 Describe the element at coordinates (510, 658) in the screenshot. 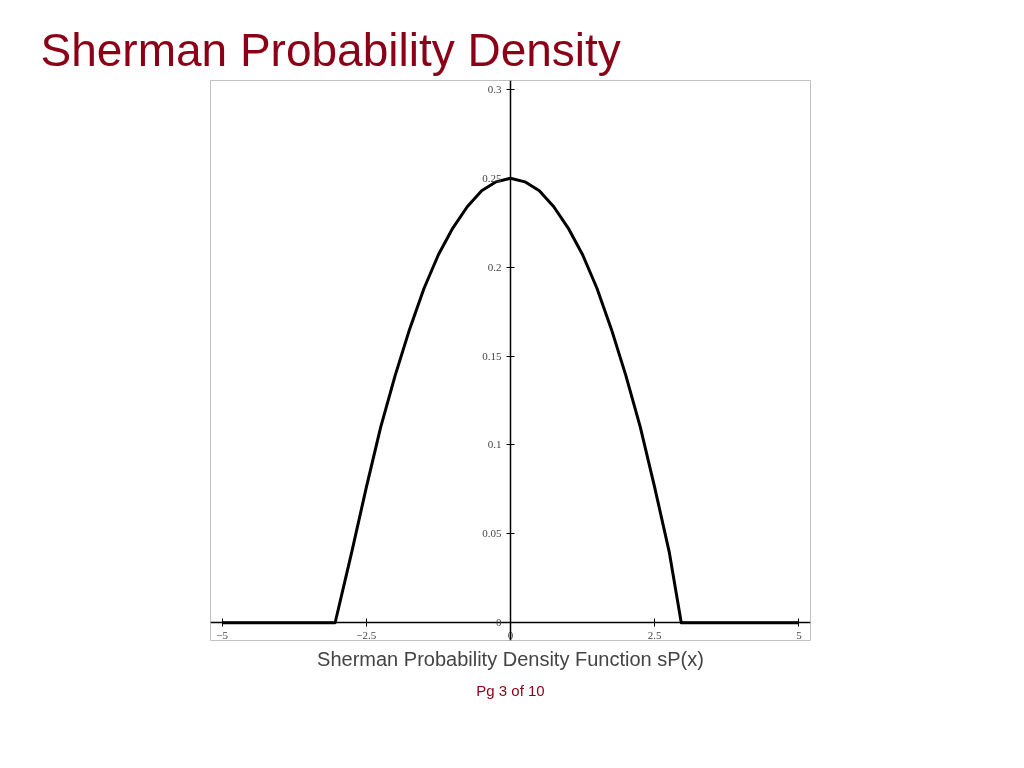

I see `x-axis-title: Sherman Probability Density Function sP(x)` at that location.